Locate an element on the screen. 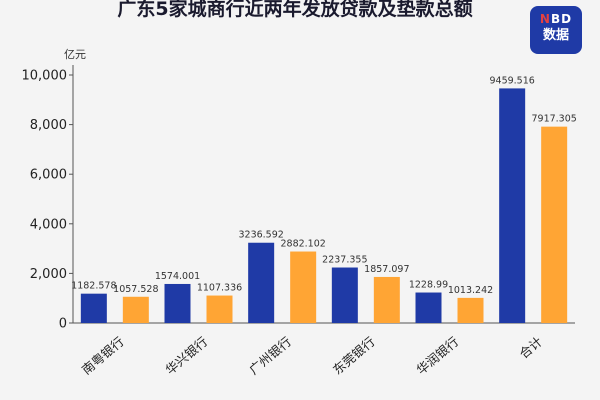 The width and height of the screenshot is (600, 400). logo-top-letters: BD is located at coordinates (561, 19).